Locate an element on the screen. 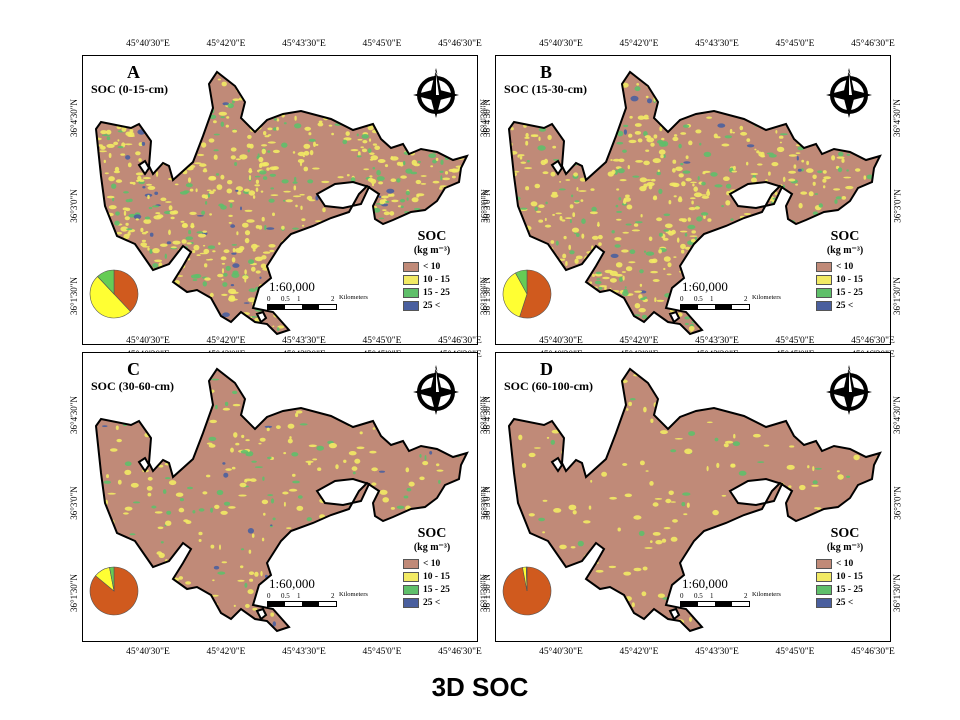  figure-caption: 3D SOC is located at coordinates (480, 687).